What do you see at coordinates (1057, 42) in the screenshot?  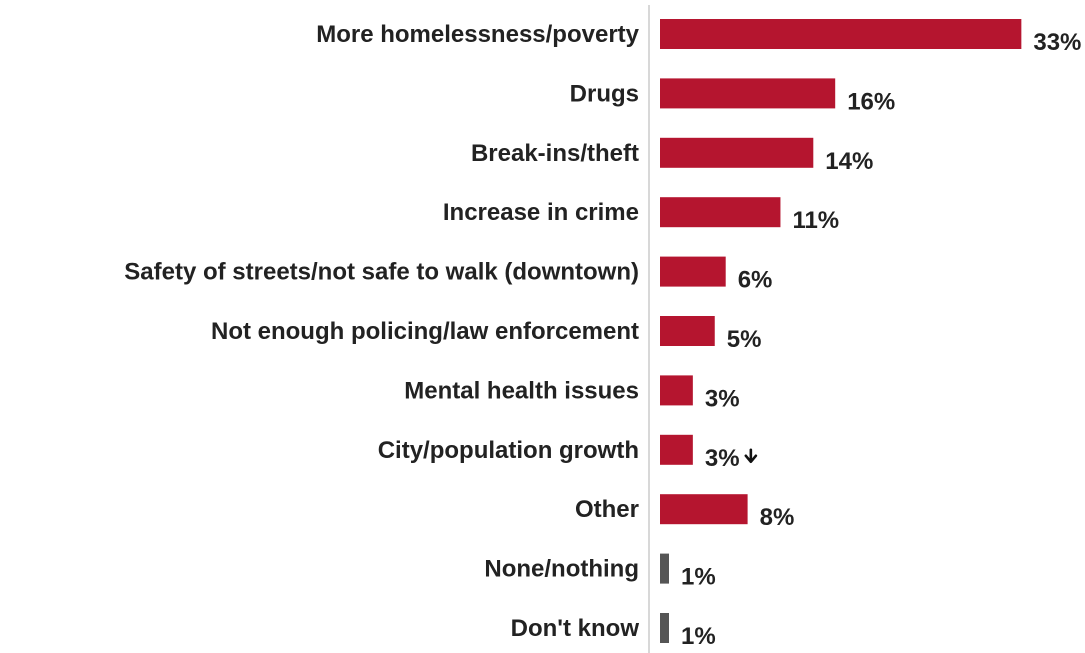 I see `value-label: 33%` at bounding box center [1057, 42].